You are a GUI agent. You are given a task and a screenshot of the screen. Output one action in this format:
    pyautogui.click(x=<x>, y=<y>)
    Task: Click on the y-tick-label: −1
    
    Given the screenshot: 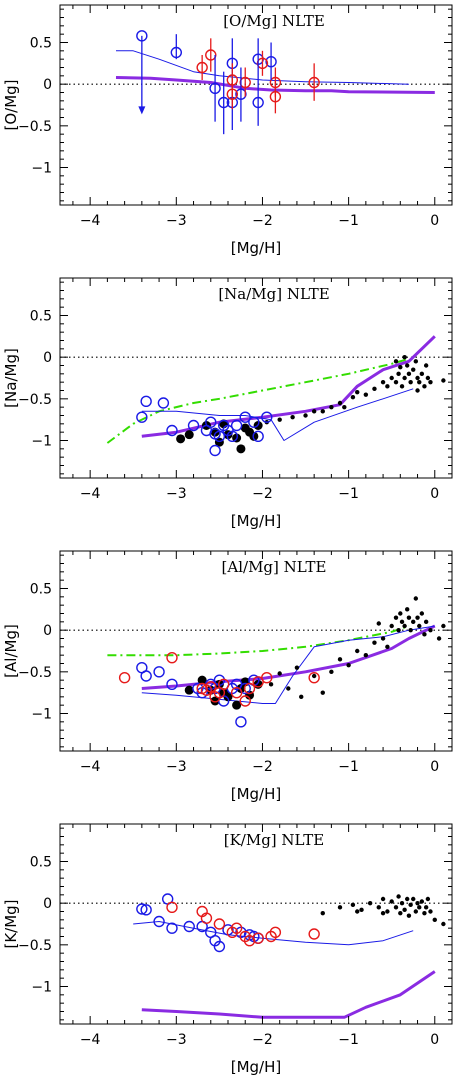 What is the action you would take?
    pyautogui.click(x=41, y=169)
    